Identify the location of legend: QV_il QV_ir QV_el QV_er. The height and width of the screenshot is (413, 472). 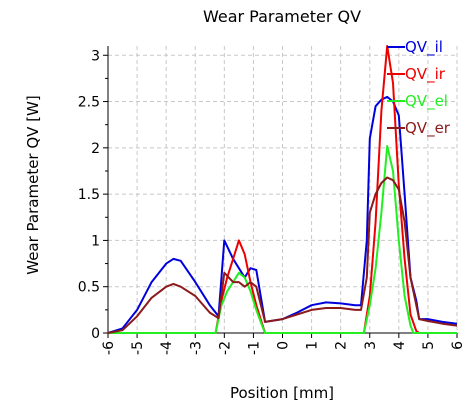
(419, 88).